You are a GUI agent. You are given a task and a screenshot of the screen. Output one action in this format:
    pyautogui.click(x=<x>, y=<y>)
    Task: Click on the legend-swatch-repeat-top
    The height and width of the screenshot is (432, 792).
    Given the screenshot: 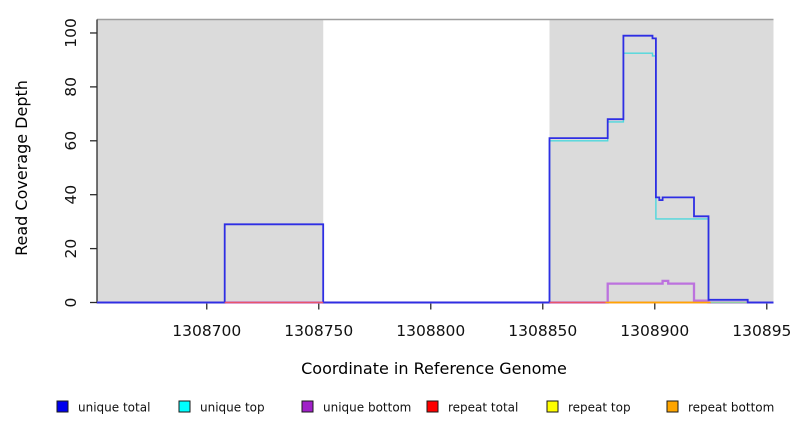 What is the action you would take?
    pyautogui.click(x=552, y=406)
    